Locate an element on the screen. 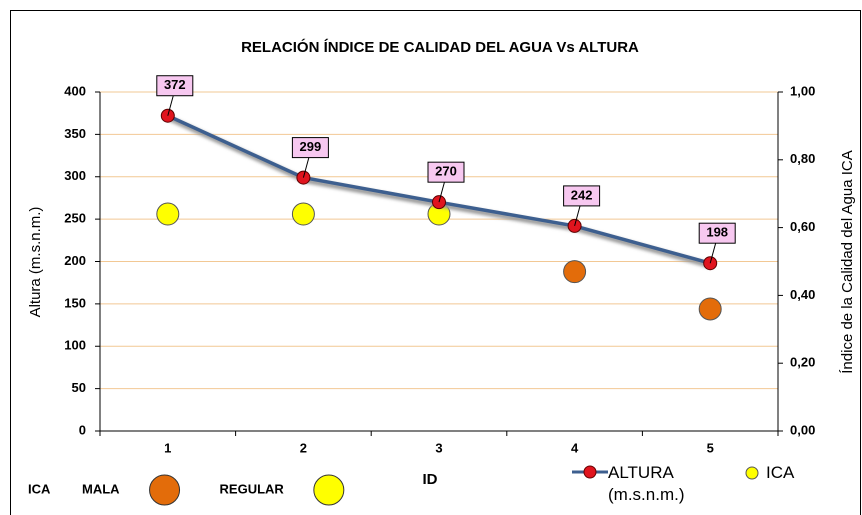  data-label: 372 is located at coordinates (175, 84).